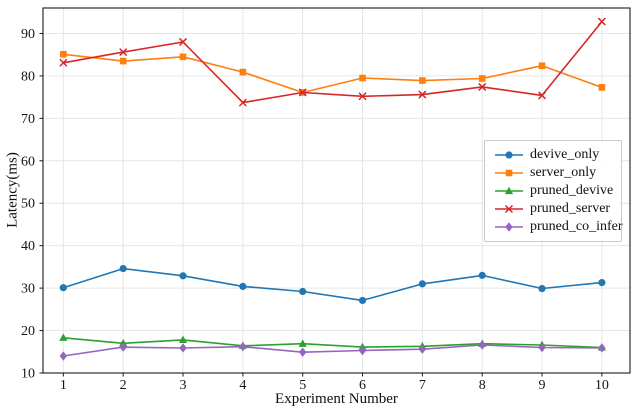 This screenshot has width=638, height=417. What do you see at coordinates (570, 208) in the screenshot?
I see `legend-label: pruned_server` at bounding box center [570, 208].